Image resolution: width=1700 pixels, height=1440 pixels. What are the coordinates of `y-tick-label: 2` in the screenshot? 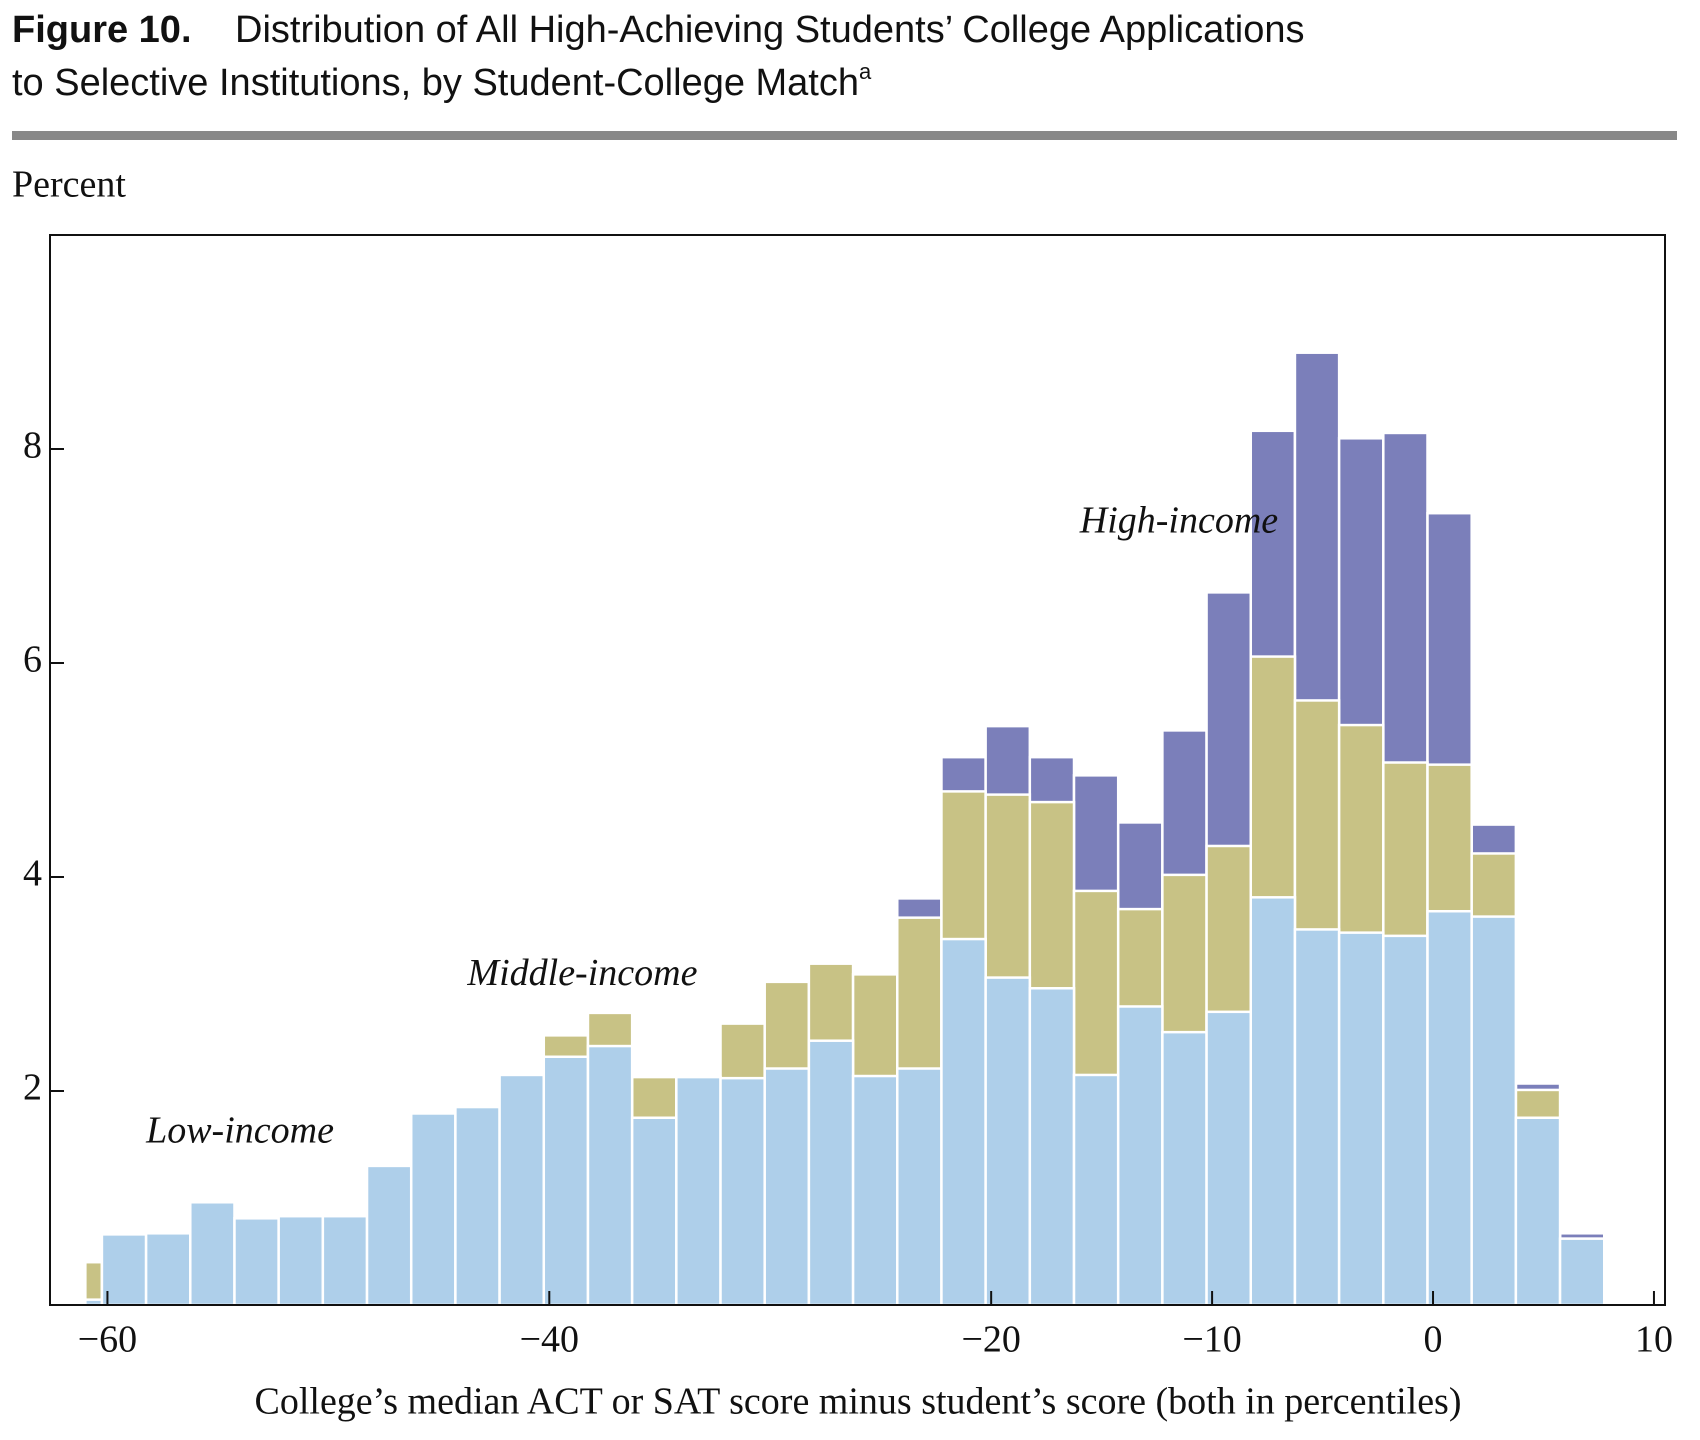 It's located at (32, 1088).